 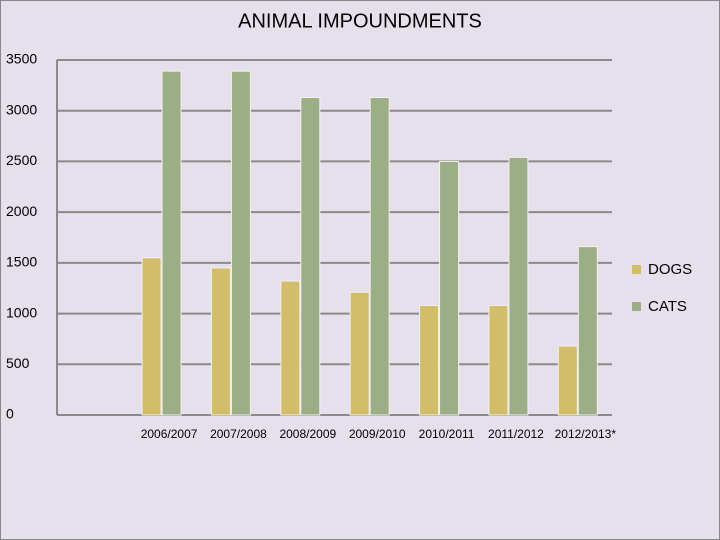 I want to click on y-tick-label: 0, so click(x=10, y=414).